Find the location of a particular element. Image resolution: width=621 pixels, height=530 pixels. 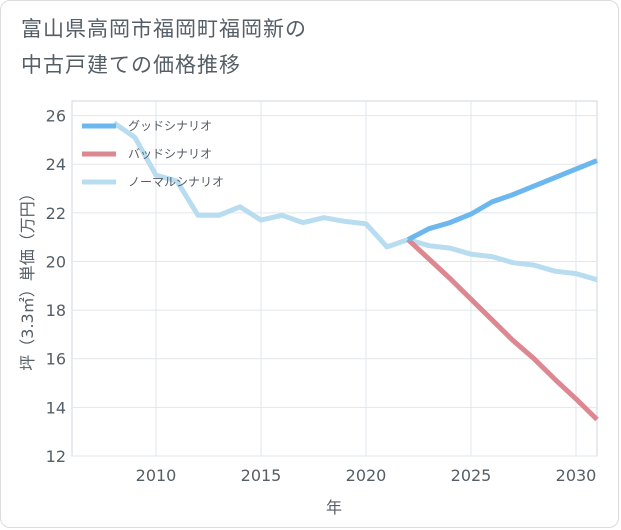

x-axis-title: 年 is located at coordinates (334, 507).